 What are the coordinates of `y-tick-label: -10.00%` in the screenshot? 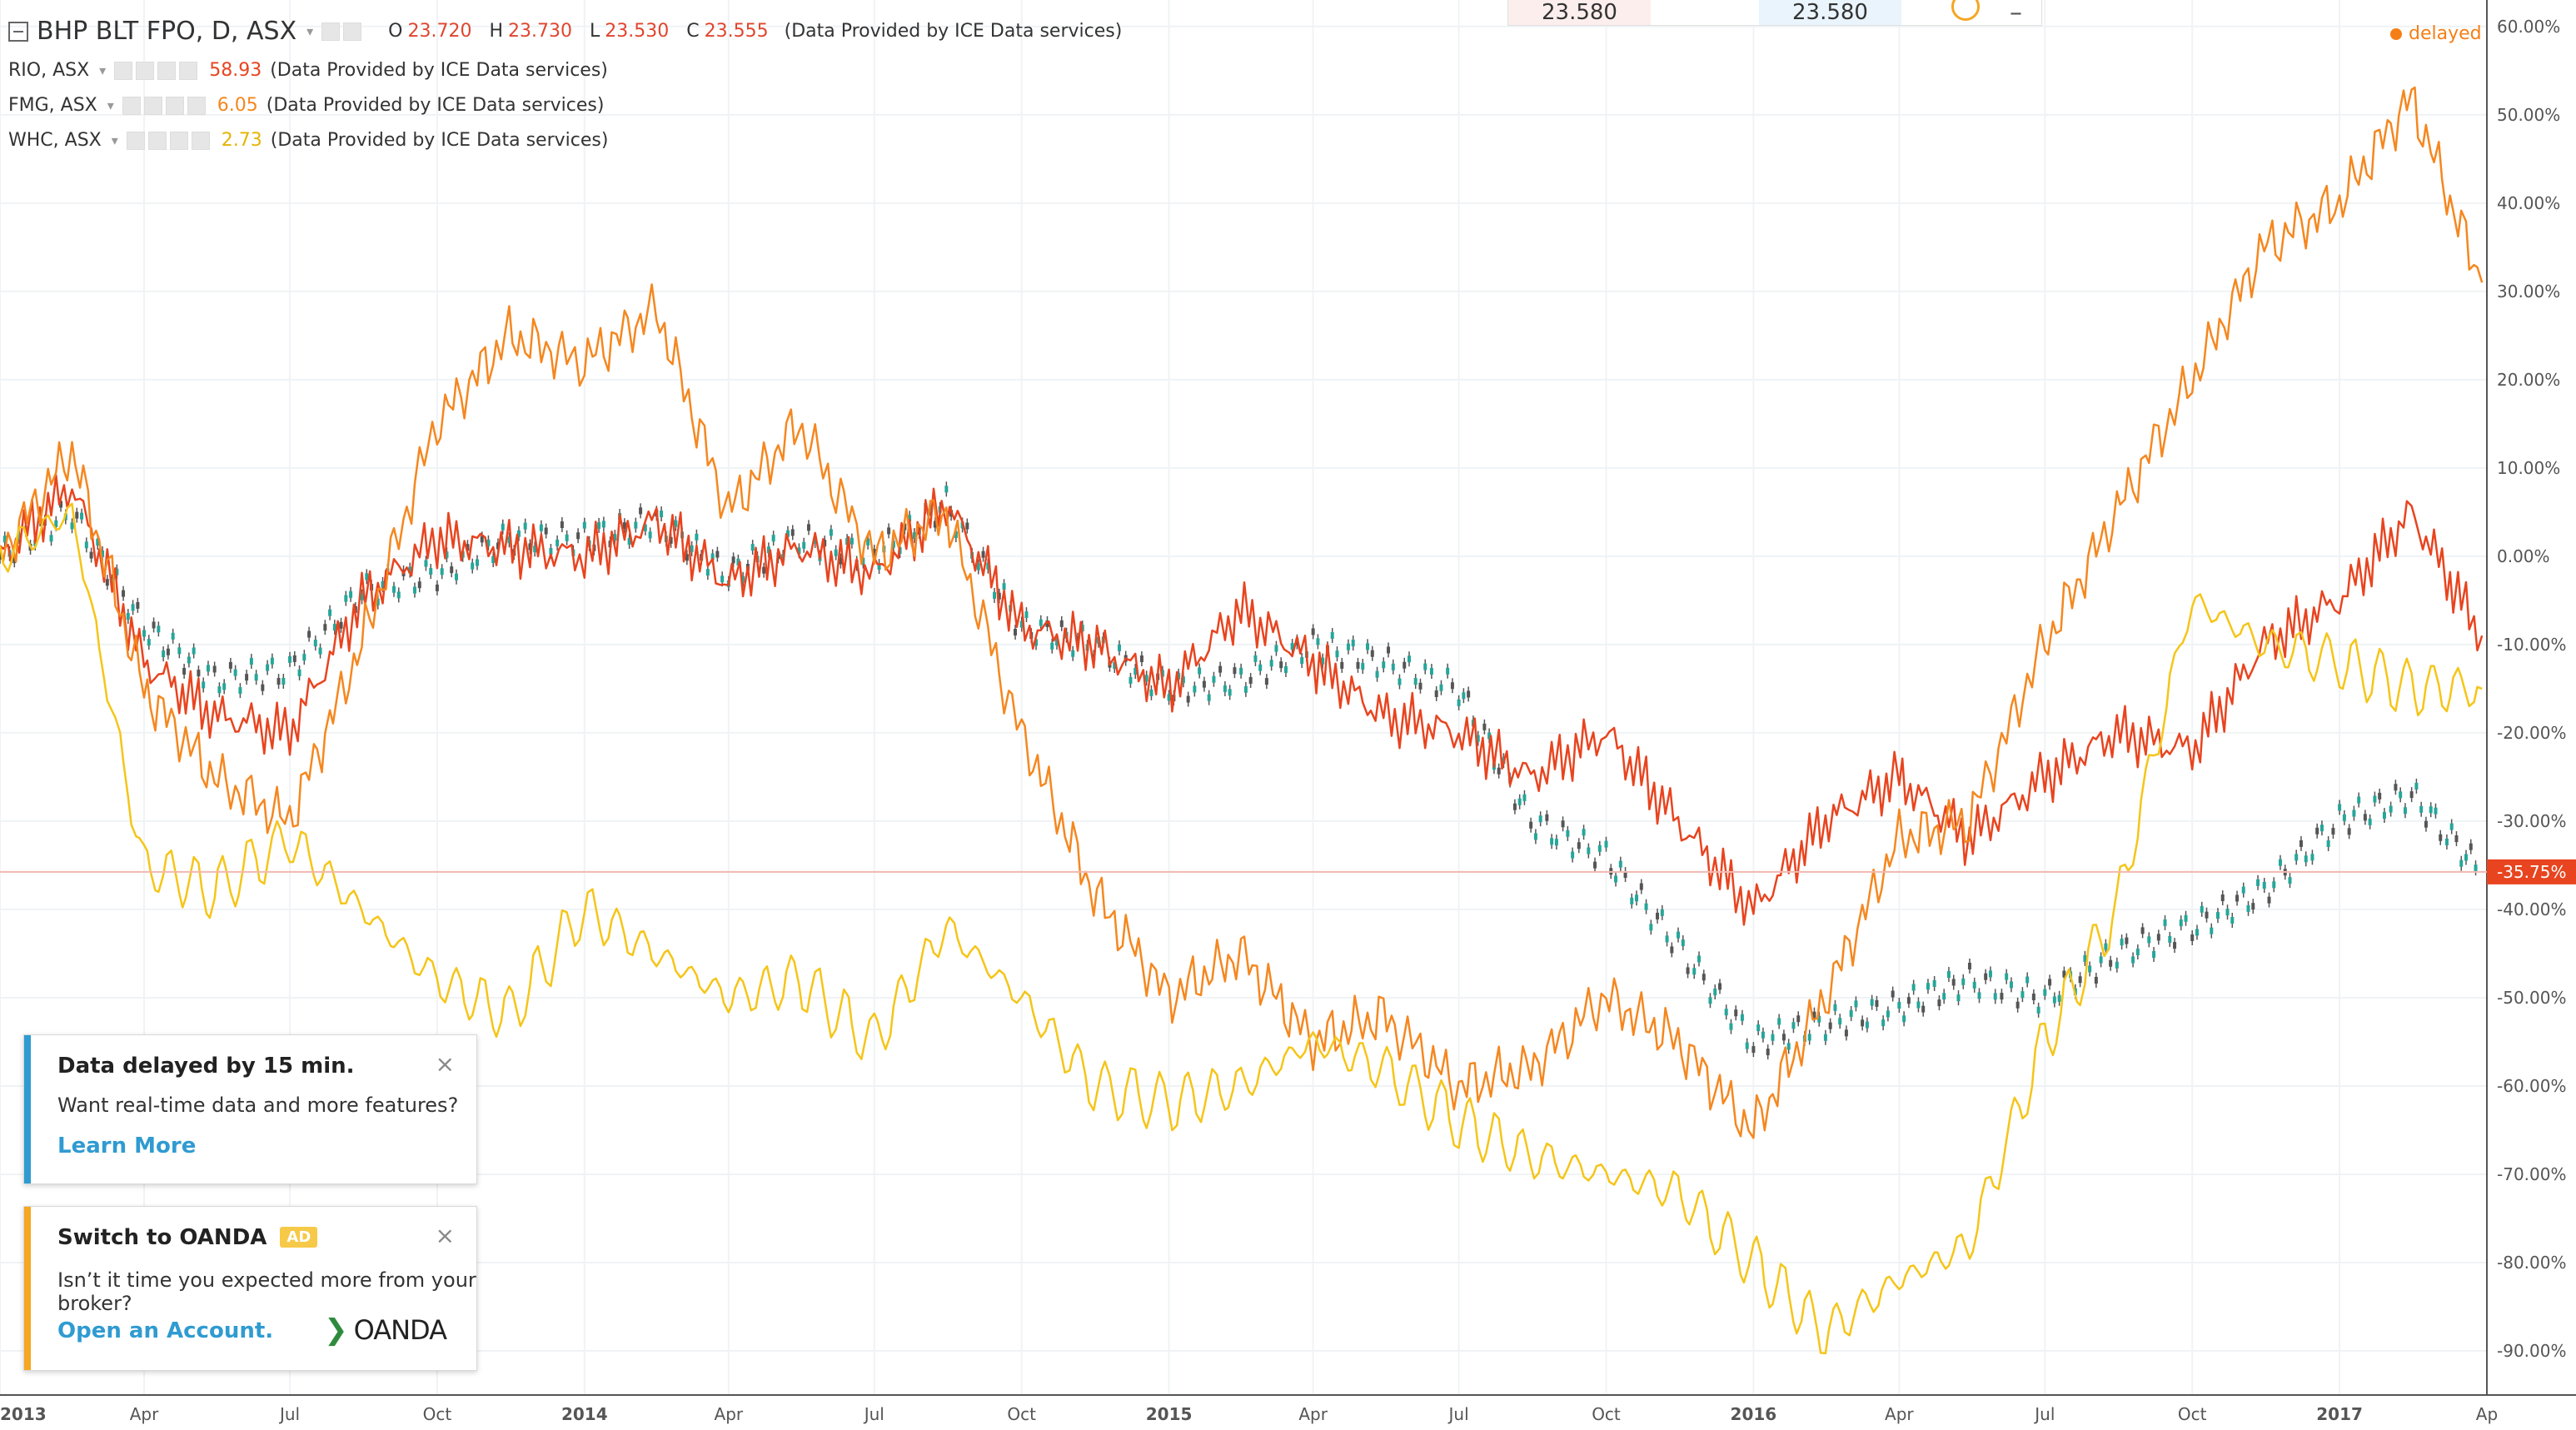 It's located at (2531, 645).